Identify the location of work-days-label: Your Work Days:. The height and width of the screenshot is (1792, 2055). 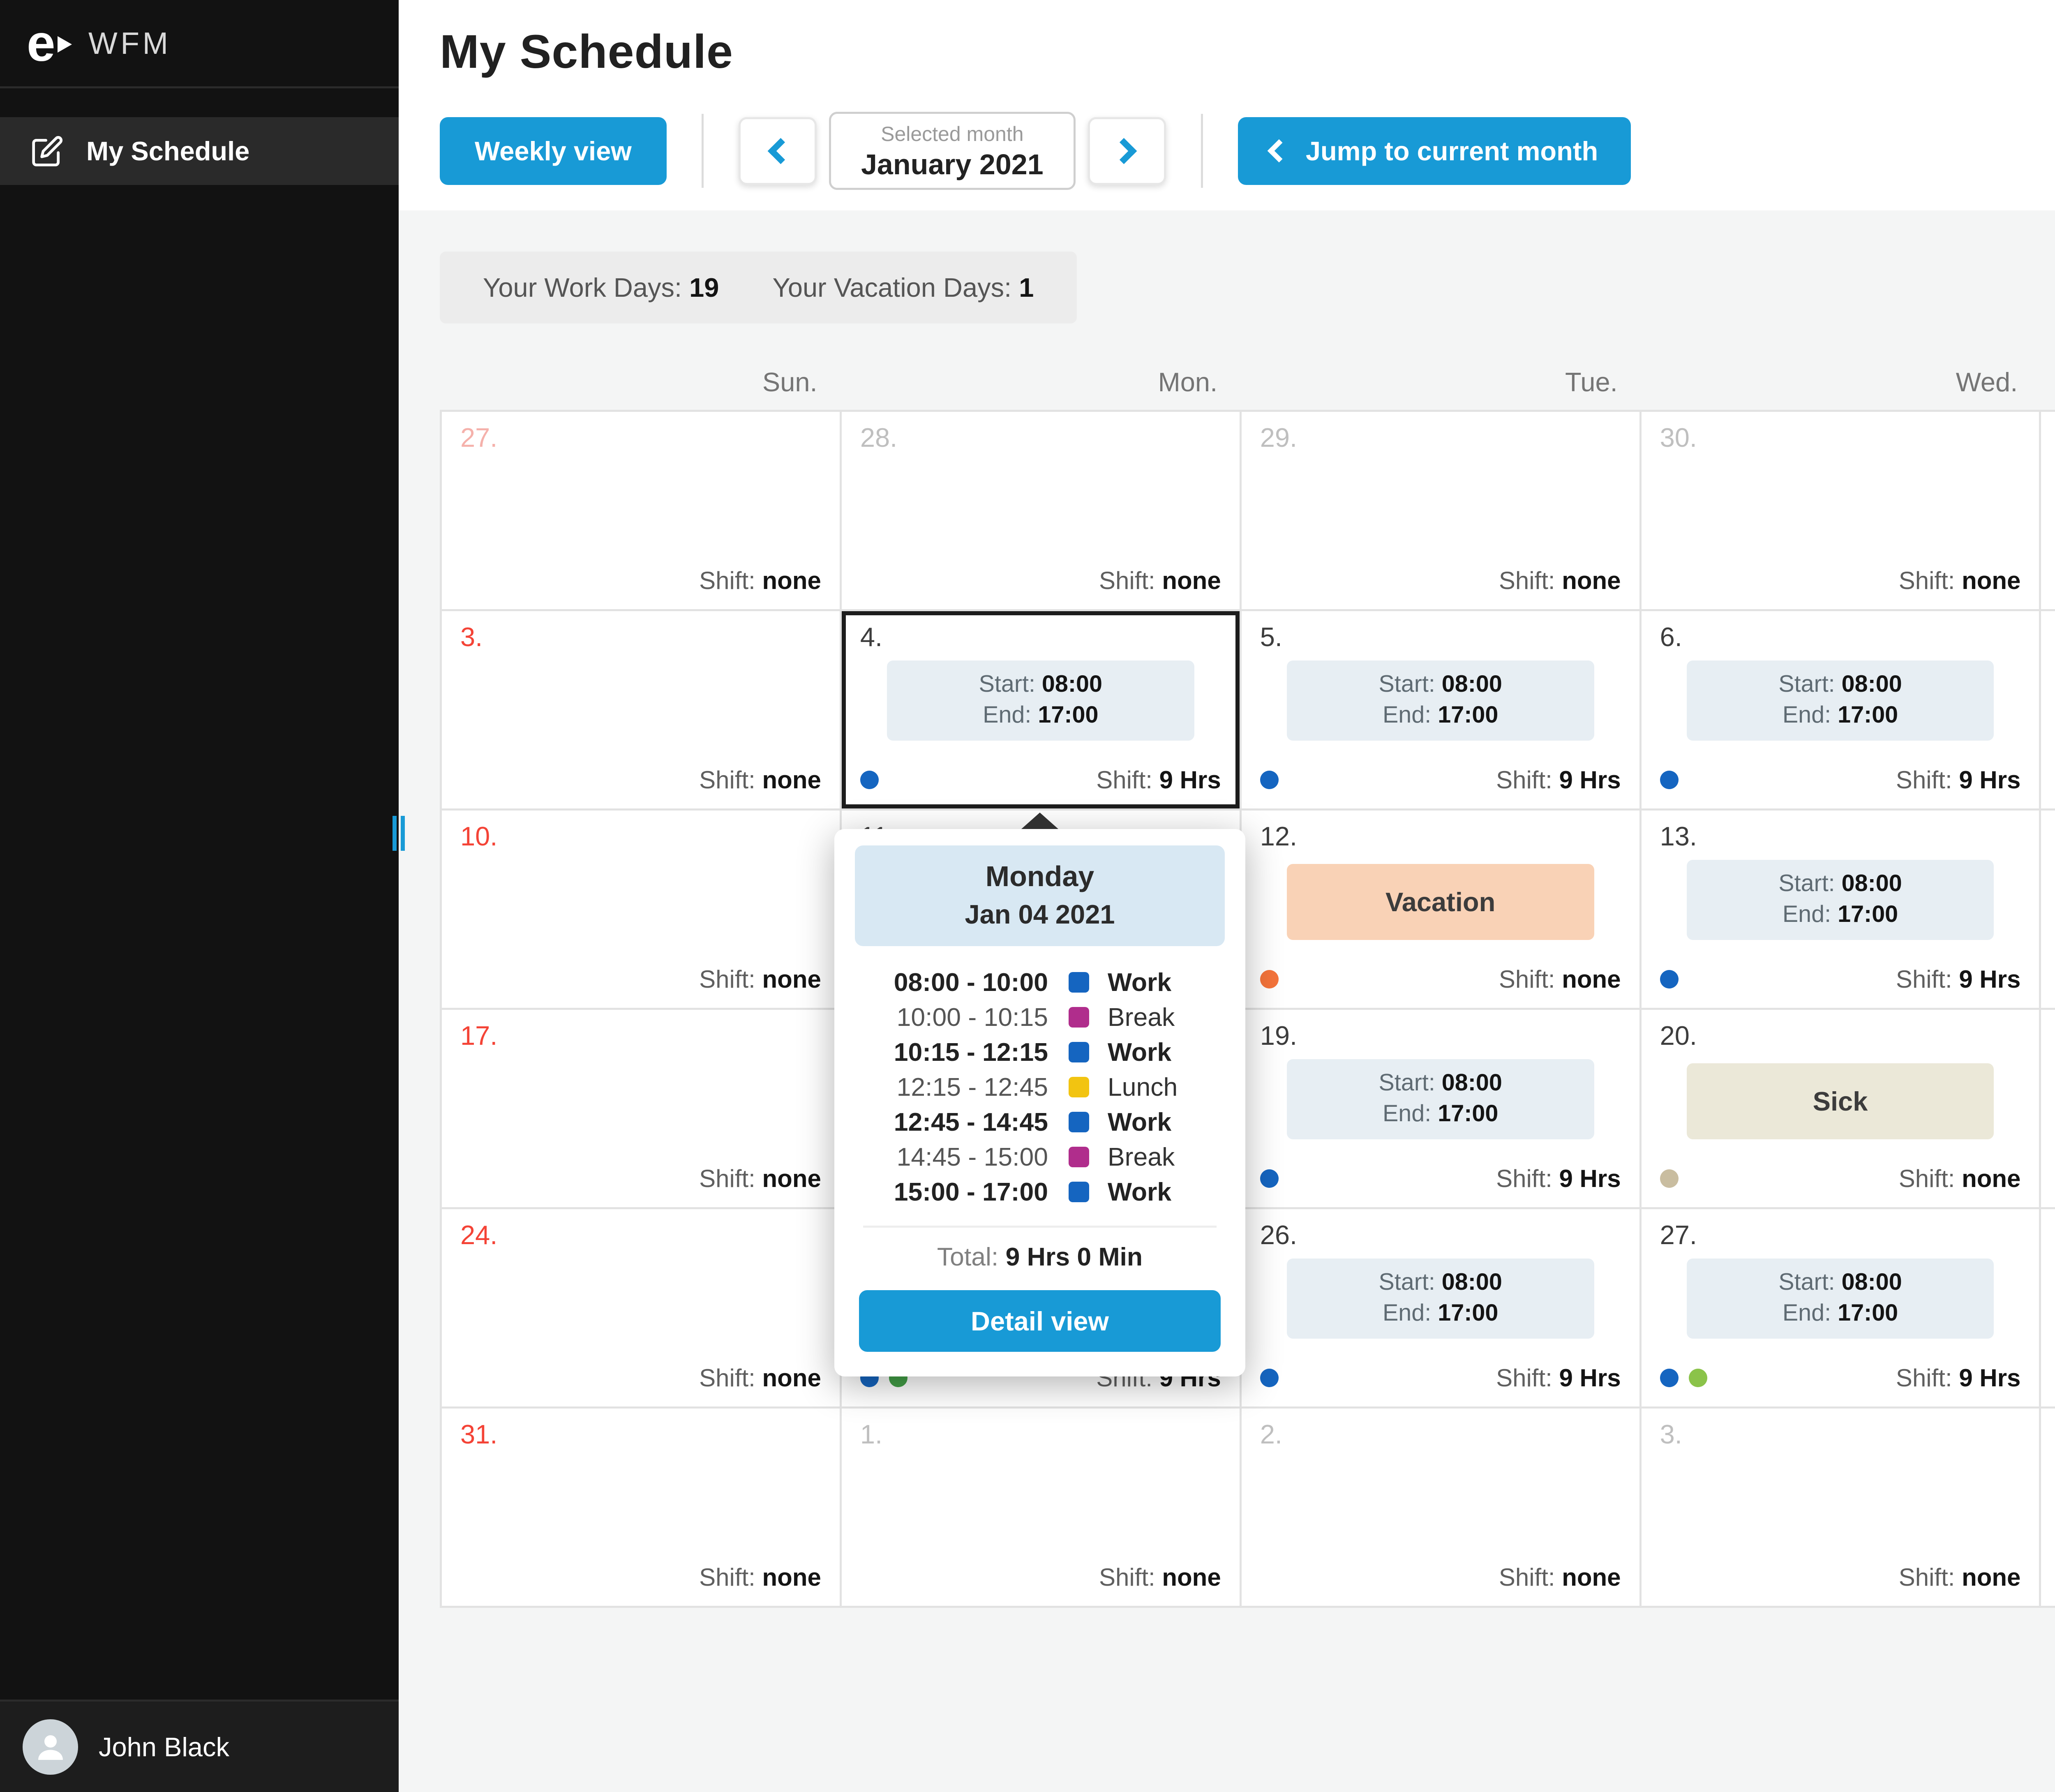
(582, 288).